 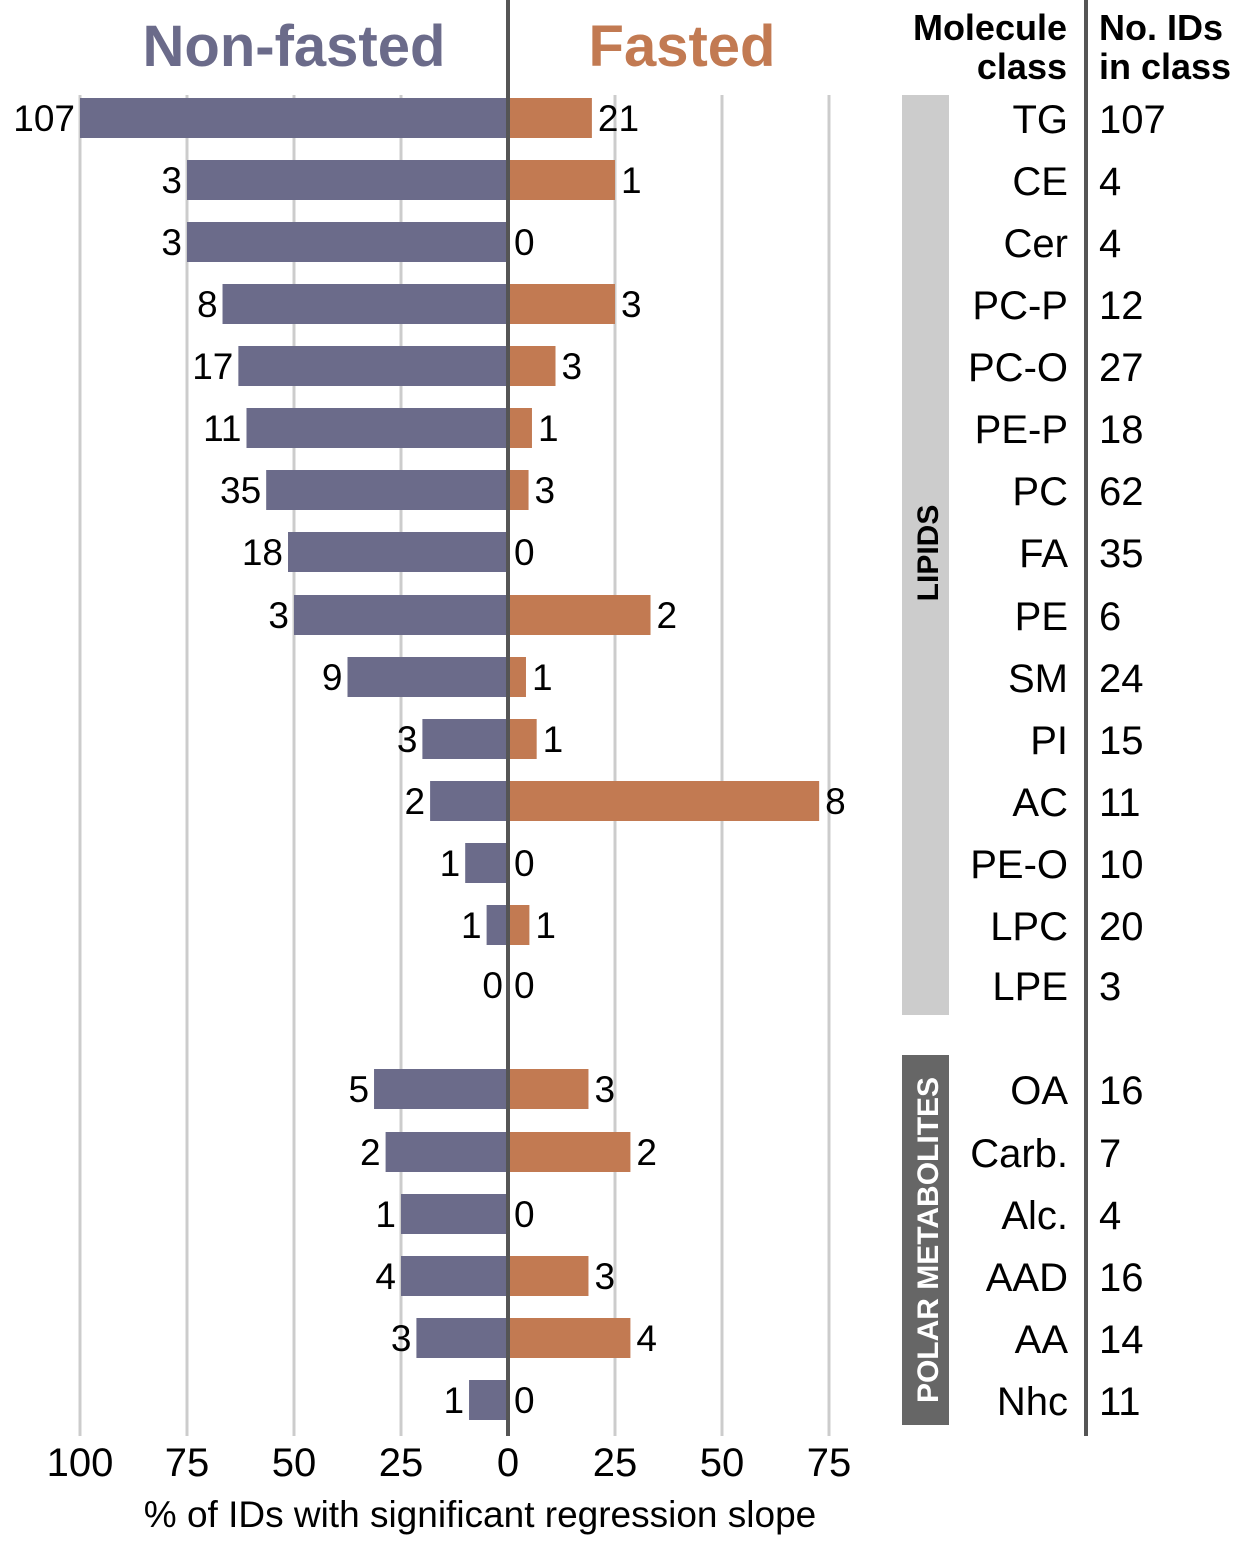 What do you see at coordinates (1110, 1154) in the screenshot?
I see `ids-in-class-value: 7` at bounding box center [1110, 1154].